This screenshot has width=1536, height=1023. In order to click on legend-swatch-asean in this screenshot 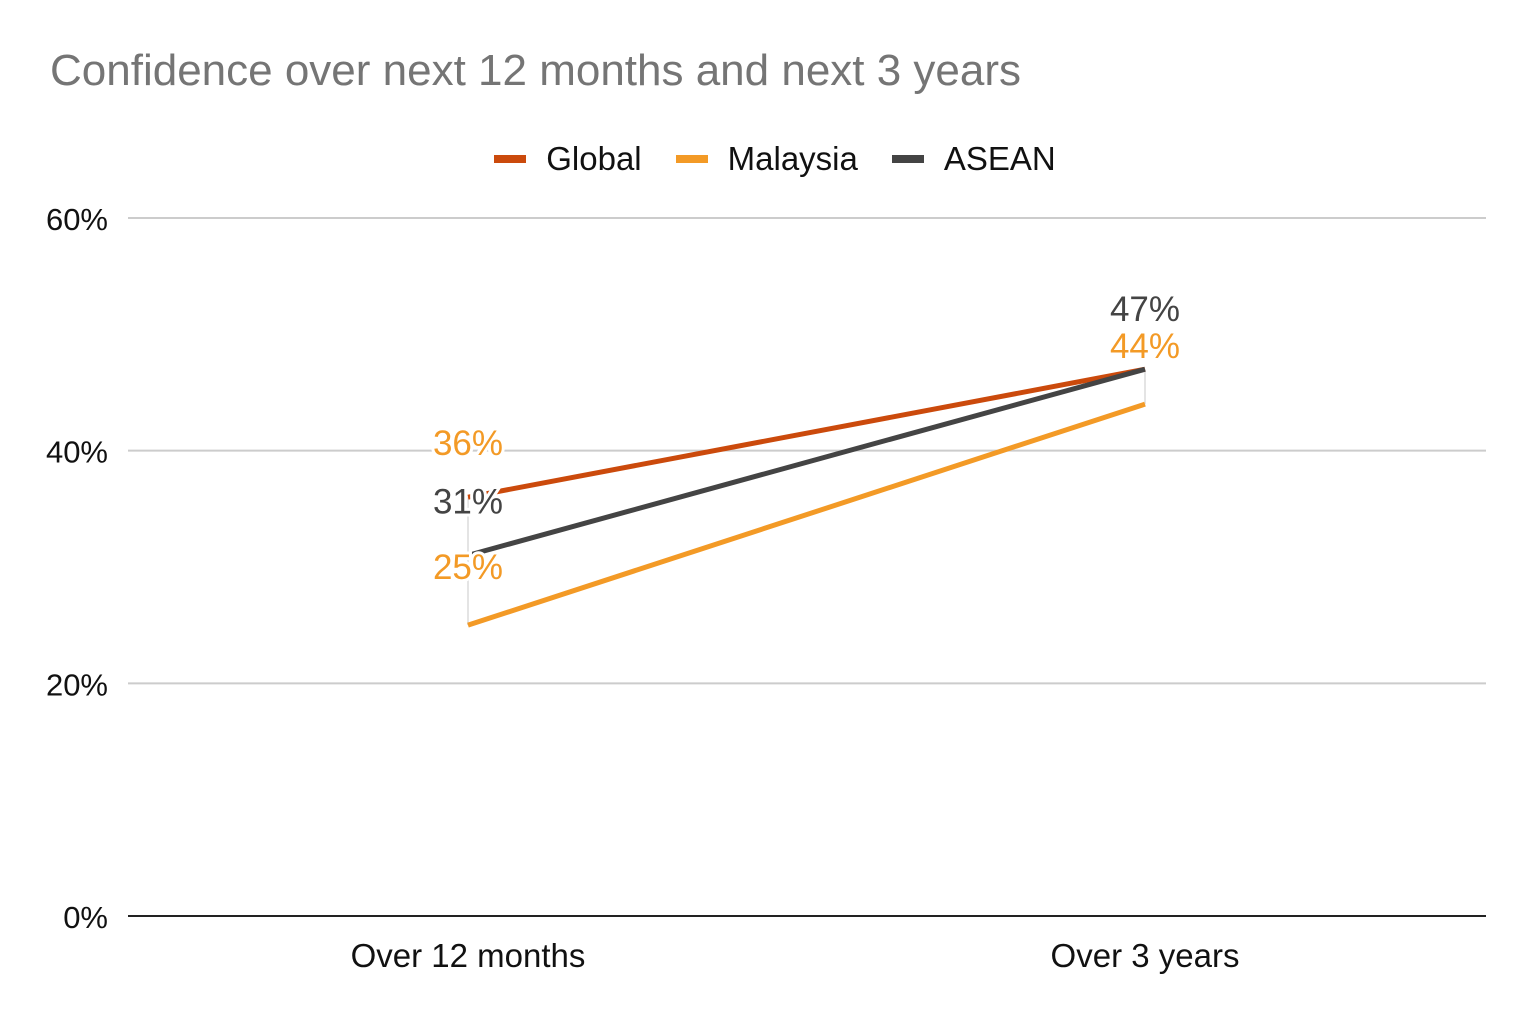, I will do `click(907, 159)`.